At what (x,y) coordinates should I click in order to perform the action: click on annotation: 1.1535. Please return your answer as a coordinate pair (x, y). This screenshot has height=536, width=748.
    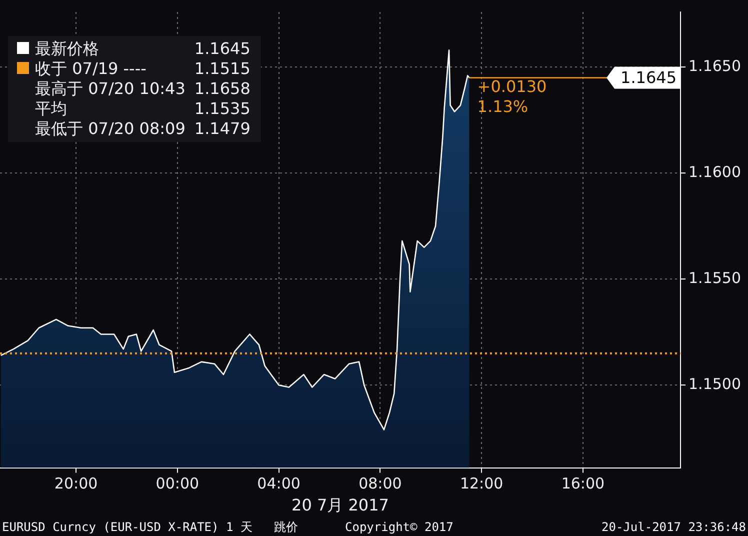
    Looking at the image, I should click on (222, 109).